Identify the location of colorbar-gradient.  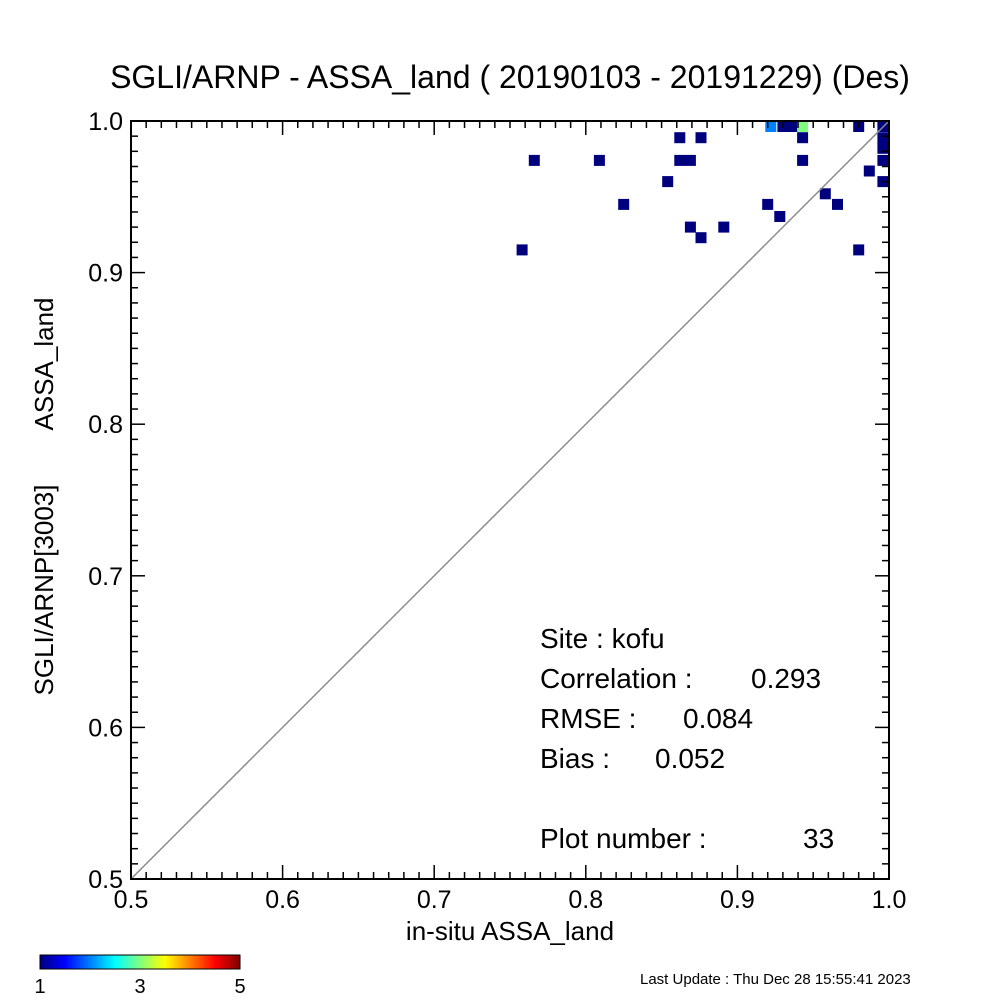
(140, 962).